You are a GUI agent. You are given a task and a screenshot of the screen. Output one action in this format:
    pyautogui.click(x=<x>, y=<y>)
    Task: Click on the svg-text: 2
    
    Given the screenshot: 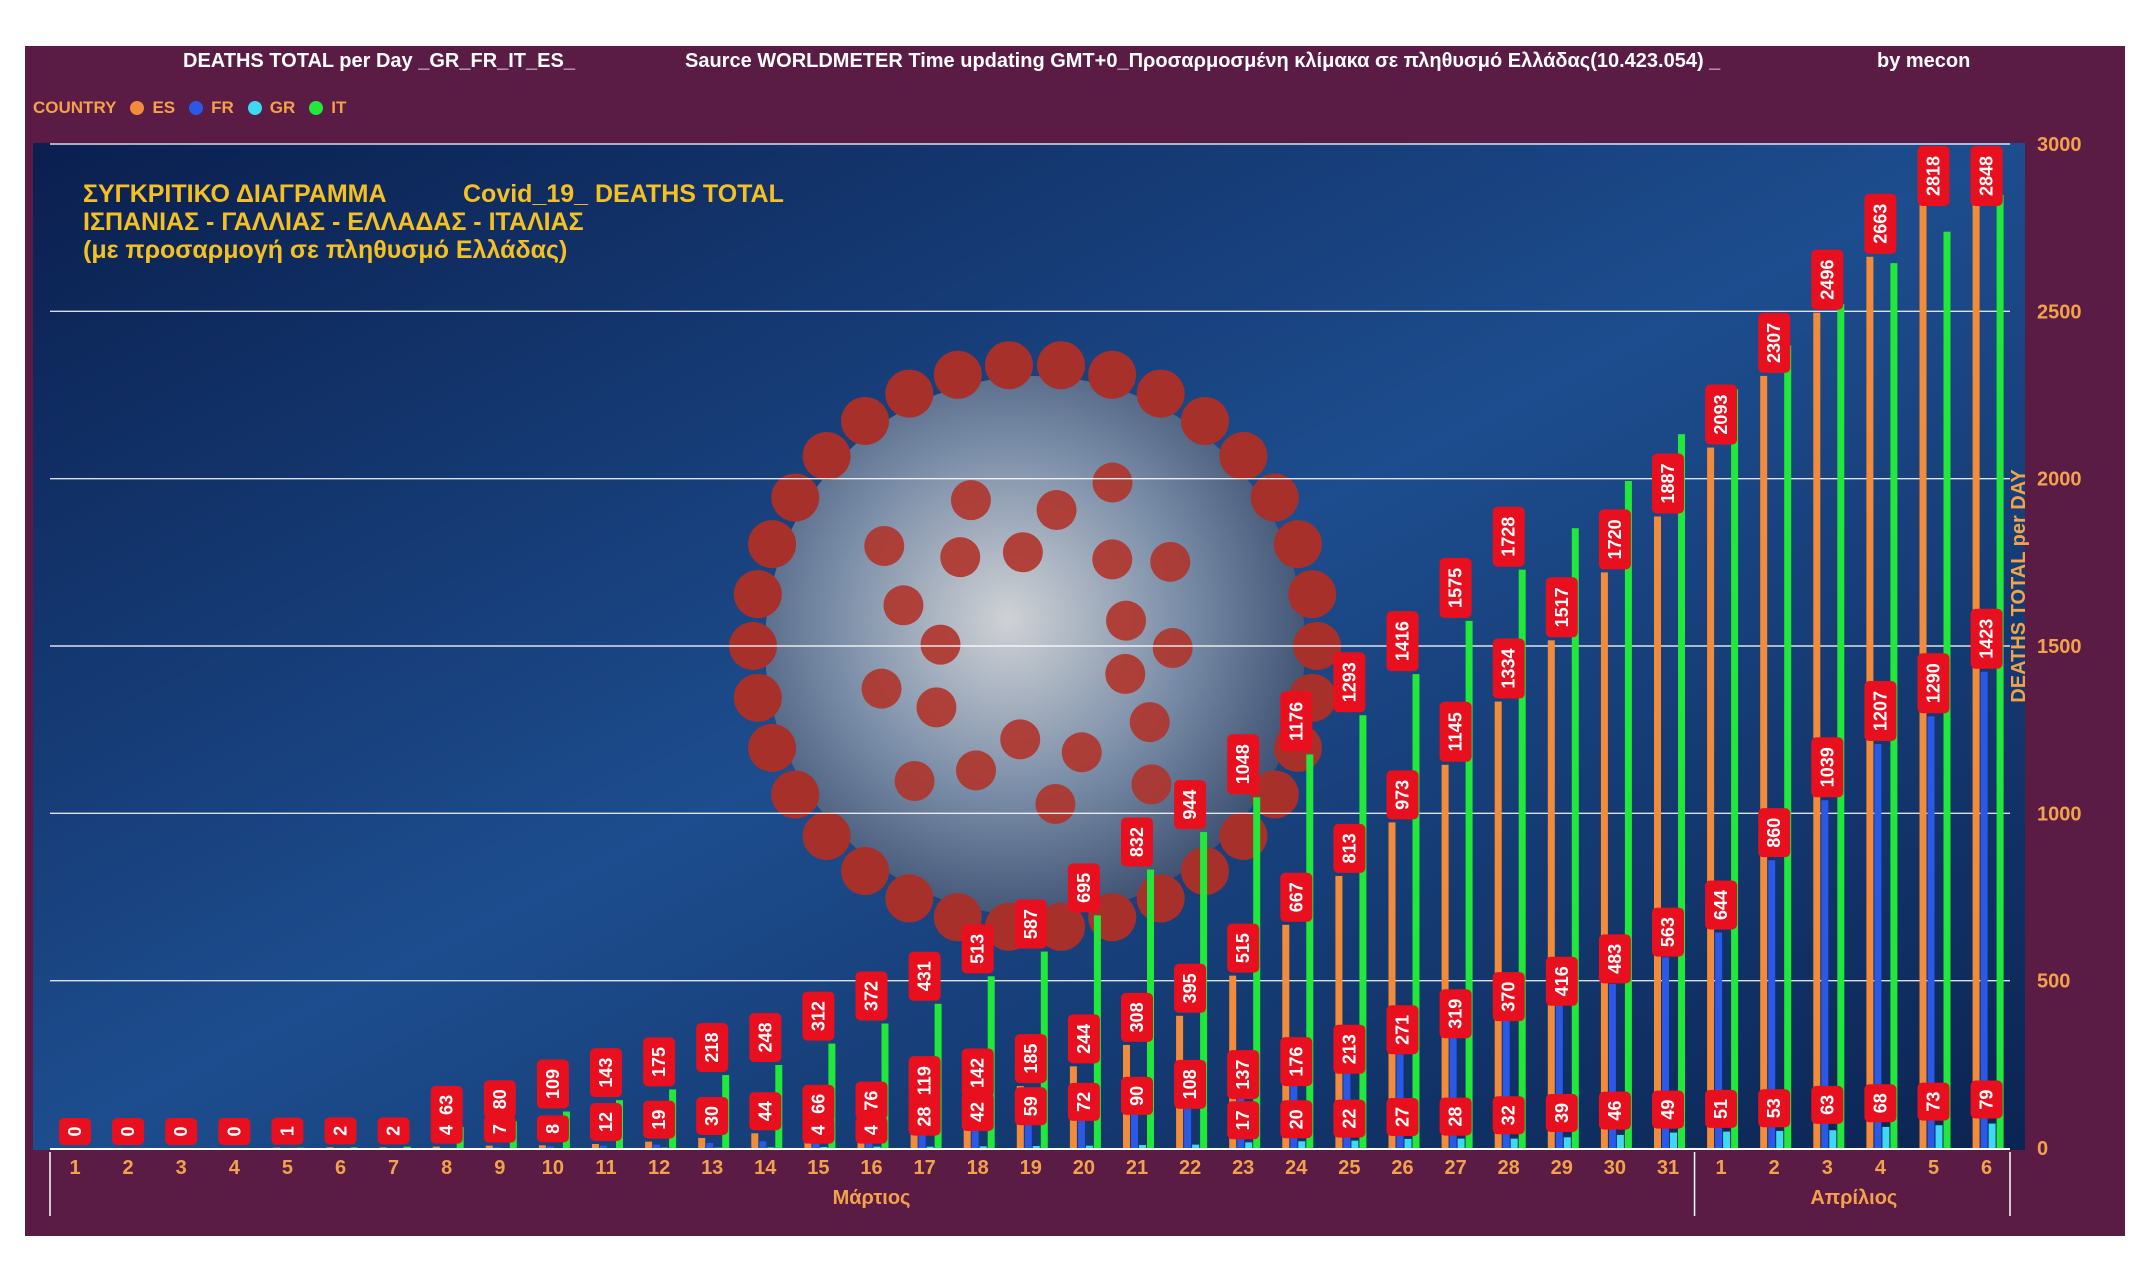 What is the action you would take?
    pyautogui.click(x=341, y=1131)
    